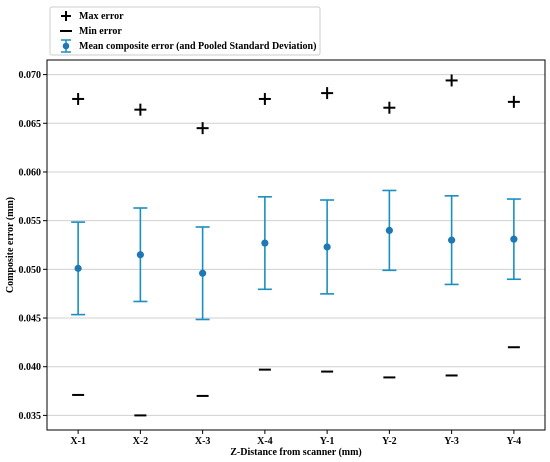  Describe the element at coordinates (389, 441) in the screenshot. I see `x-tick-label: Y-2` at that location.